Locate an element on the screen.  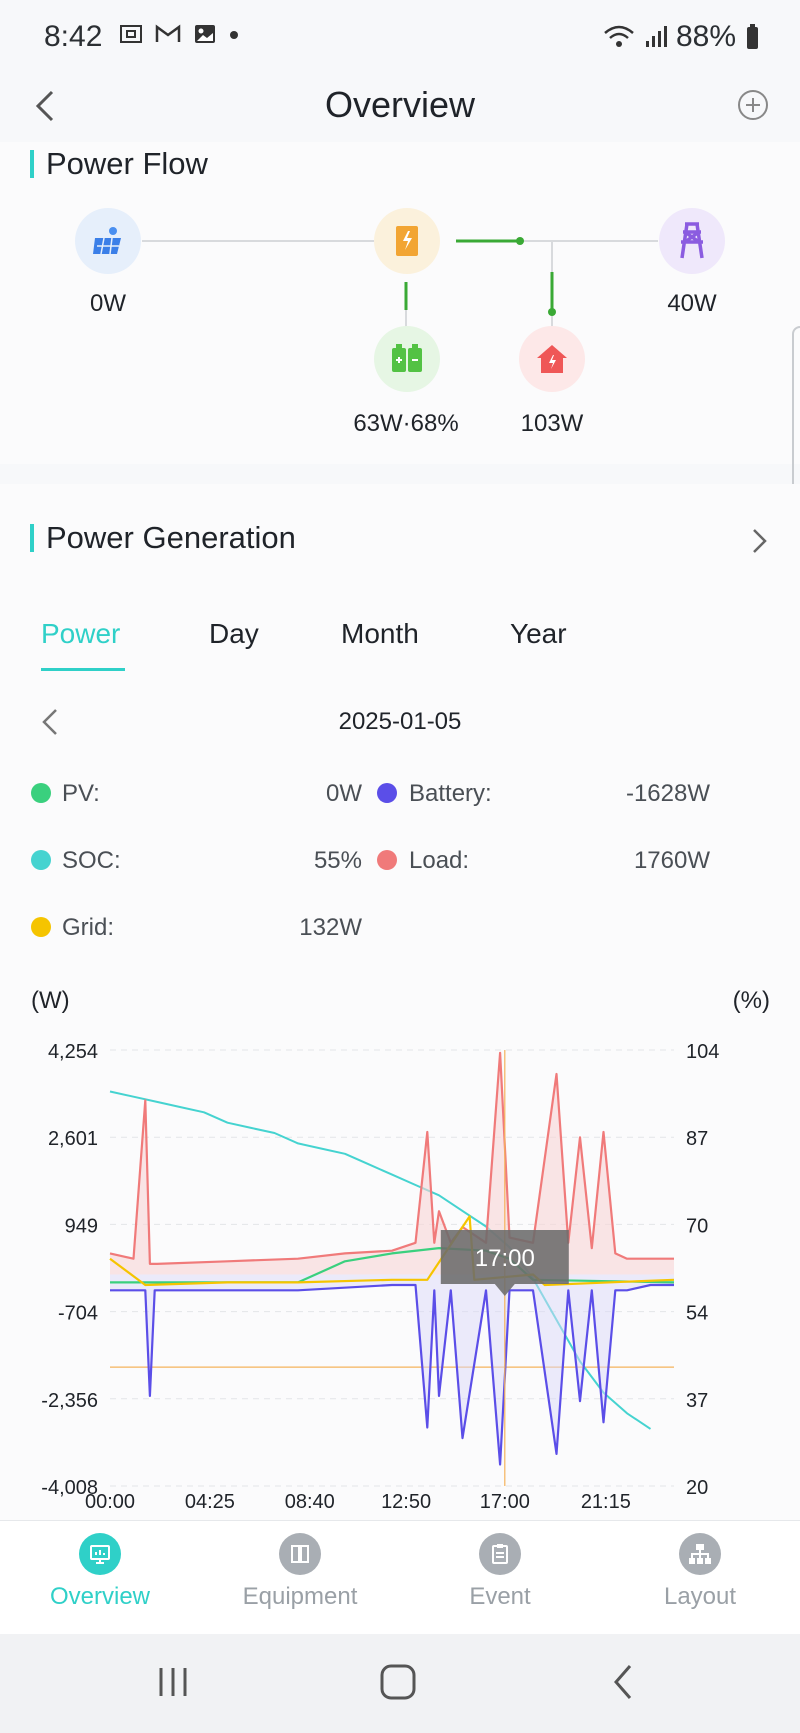
back-icon is located at coordinates (46, 106).